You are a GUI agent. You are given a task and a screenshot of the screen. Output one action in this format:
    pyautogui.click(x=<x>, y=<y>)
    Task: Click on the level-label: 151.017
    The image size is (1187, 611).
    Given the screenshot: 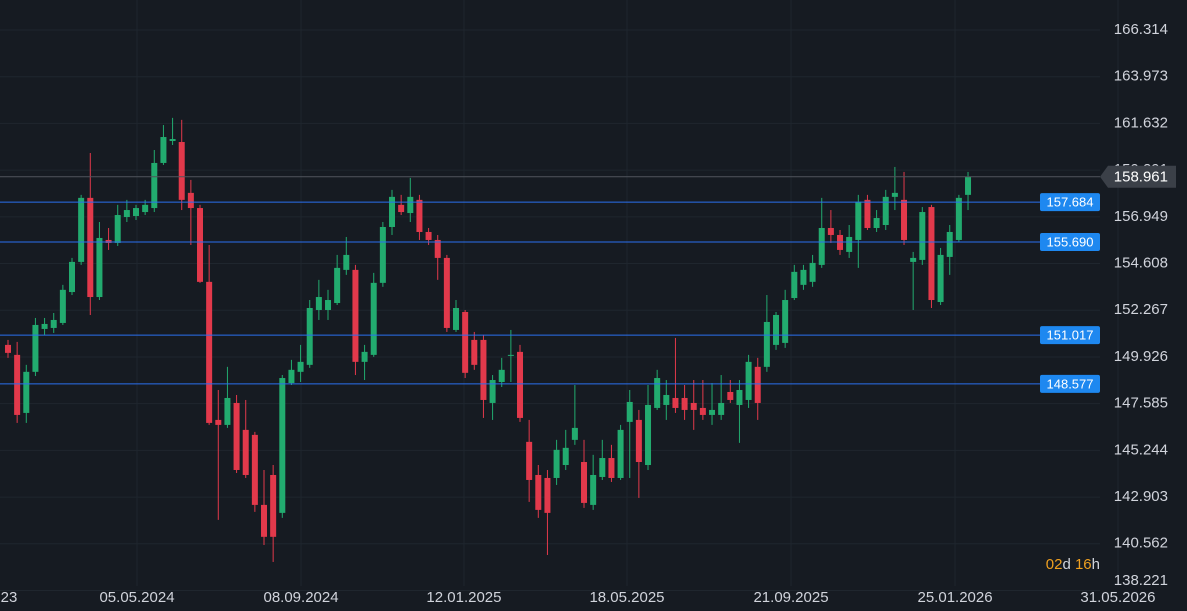 What is the action you would take?
    pyautogui.click(x=1070, y=335)
    